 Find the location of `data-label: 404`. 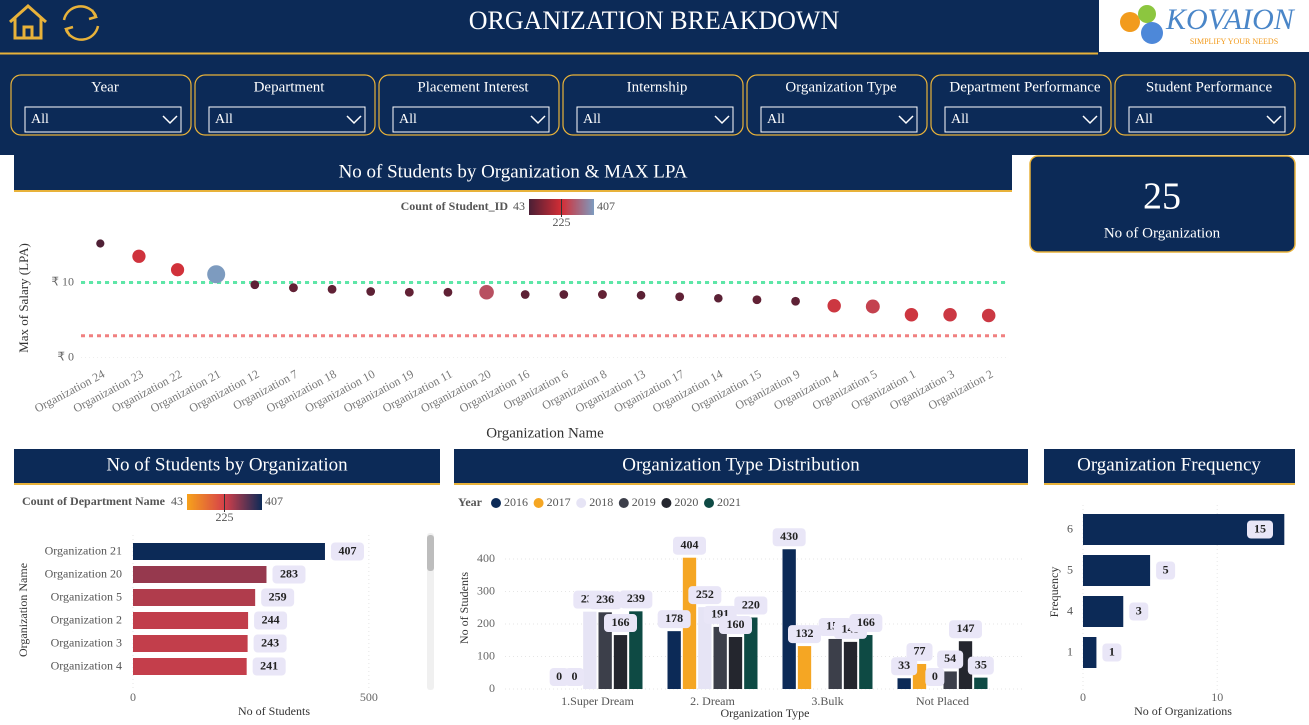

data-label: 404 is located at coordinates (690, 544).